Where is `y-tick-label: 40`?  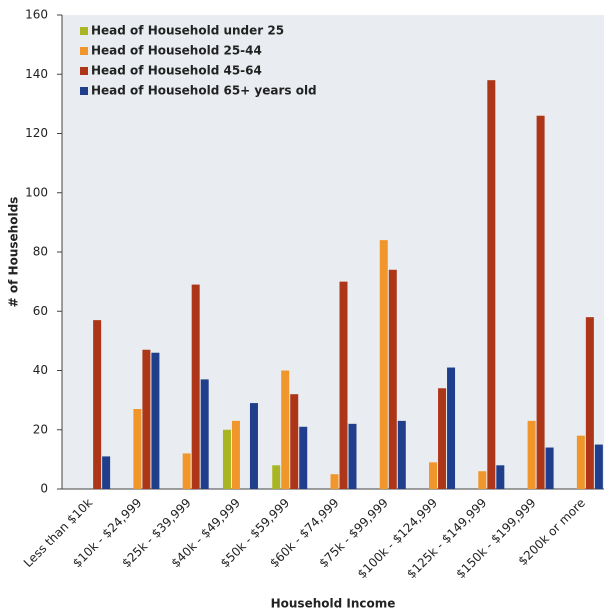
y-tick-label: 40 is located at coordinates (40, 370).